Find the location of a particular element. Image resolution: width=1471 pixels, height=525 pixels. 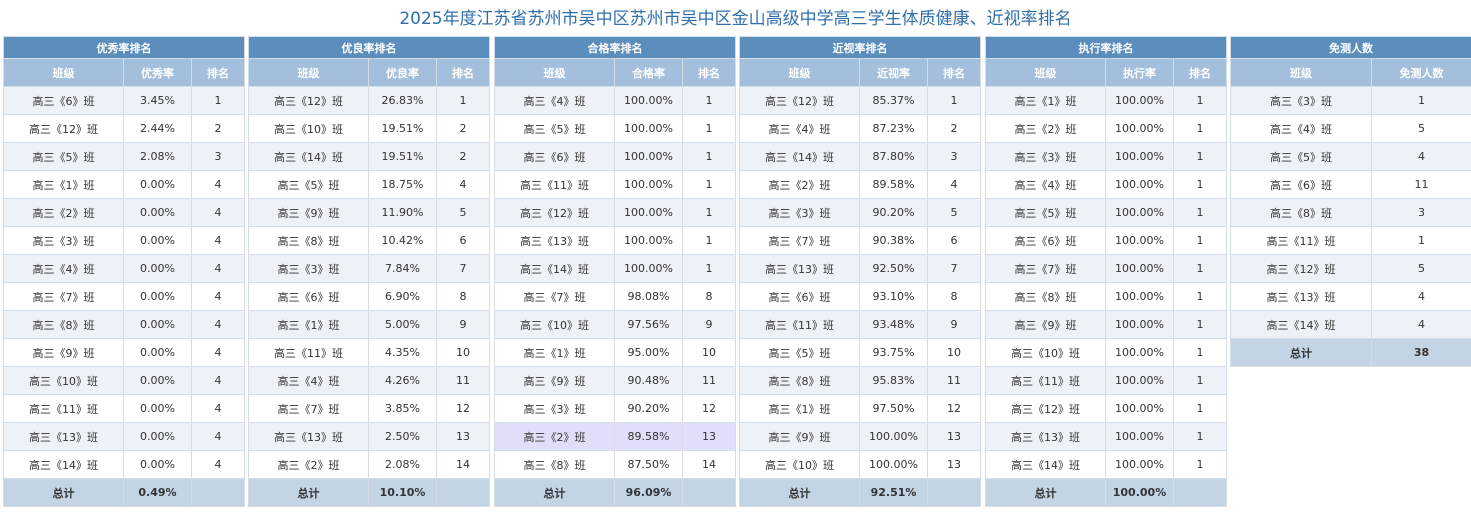

data-row: 高三《7》班 0.00% 4 is located at coordinates (124, 296).